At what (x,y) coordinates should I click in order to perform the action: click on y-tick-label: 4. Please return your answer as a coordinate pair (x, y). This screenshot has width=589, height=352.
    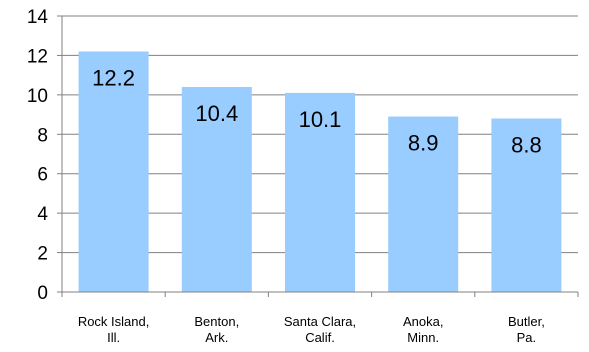
    Looking at the image, I should click on (42, 214).